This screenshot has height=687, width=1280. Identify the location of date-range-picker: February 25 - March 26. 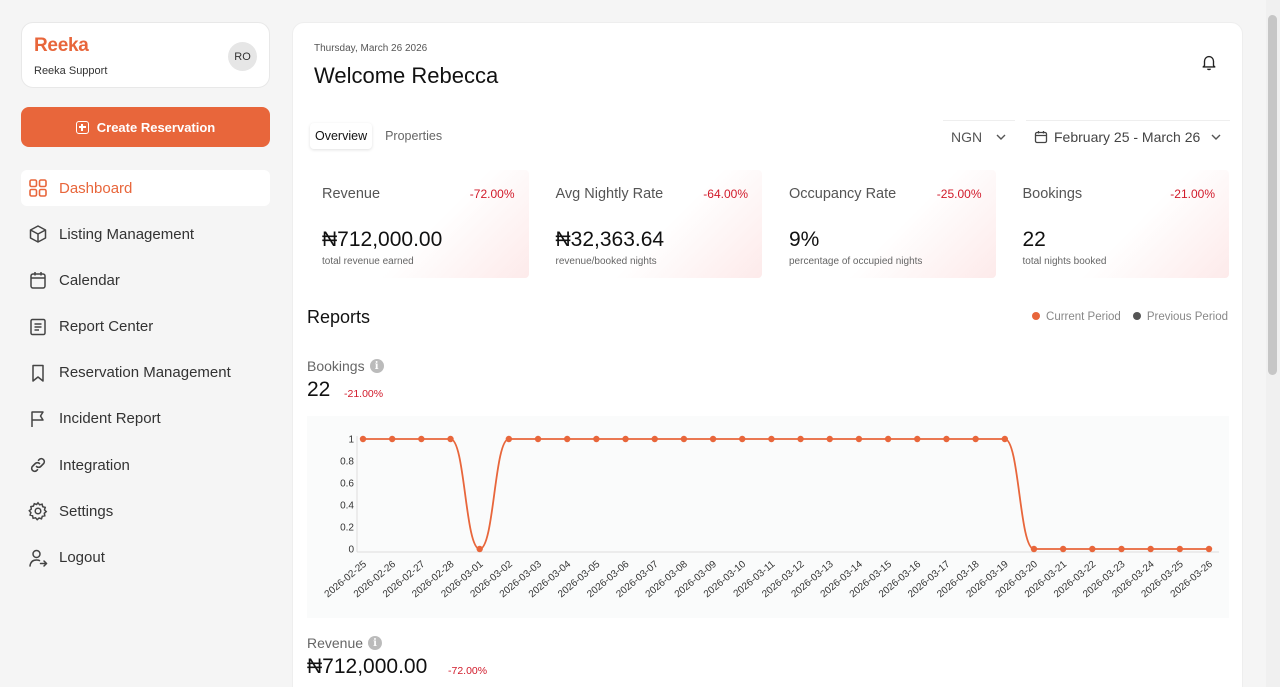
(1128, 136).